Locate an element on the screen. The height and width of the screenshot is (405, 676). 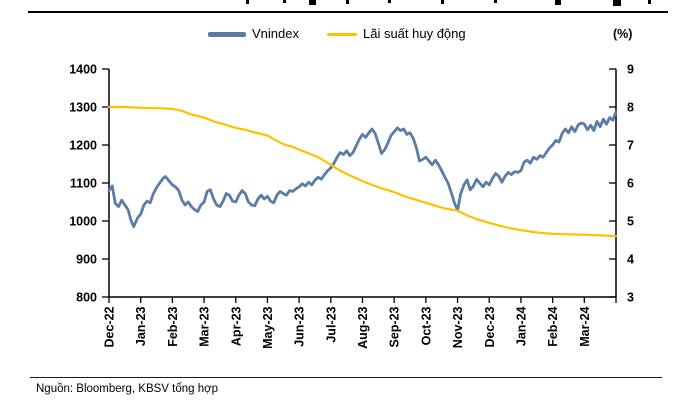
legend-item-vnindex: Vnindex is located at coordinates (253, 34).